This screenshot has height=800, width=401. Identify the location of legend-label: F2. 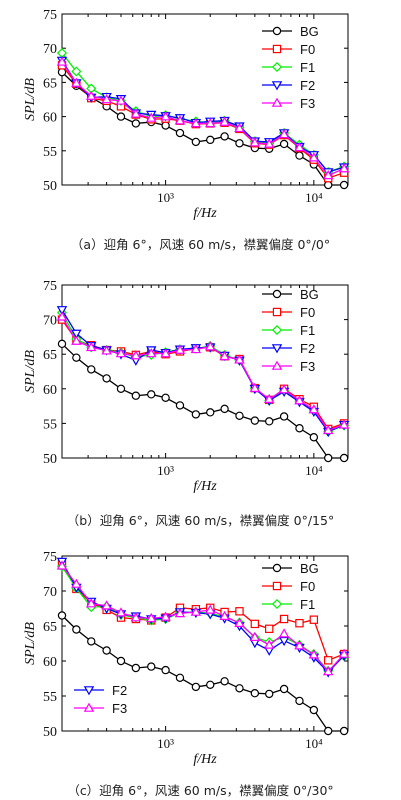
(119, 690).